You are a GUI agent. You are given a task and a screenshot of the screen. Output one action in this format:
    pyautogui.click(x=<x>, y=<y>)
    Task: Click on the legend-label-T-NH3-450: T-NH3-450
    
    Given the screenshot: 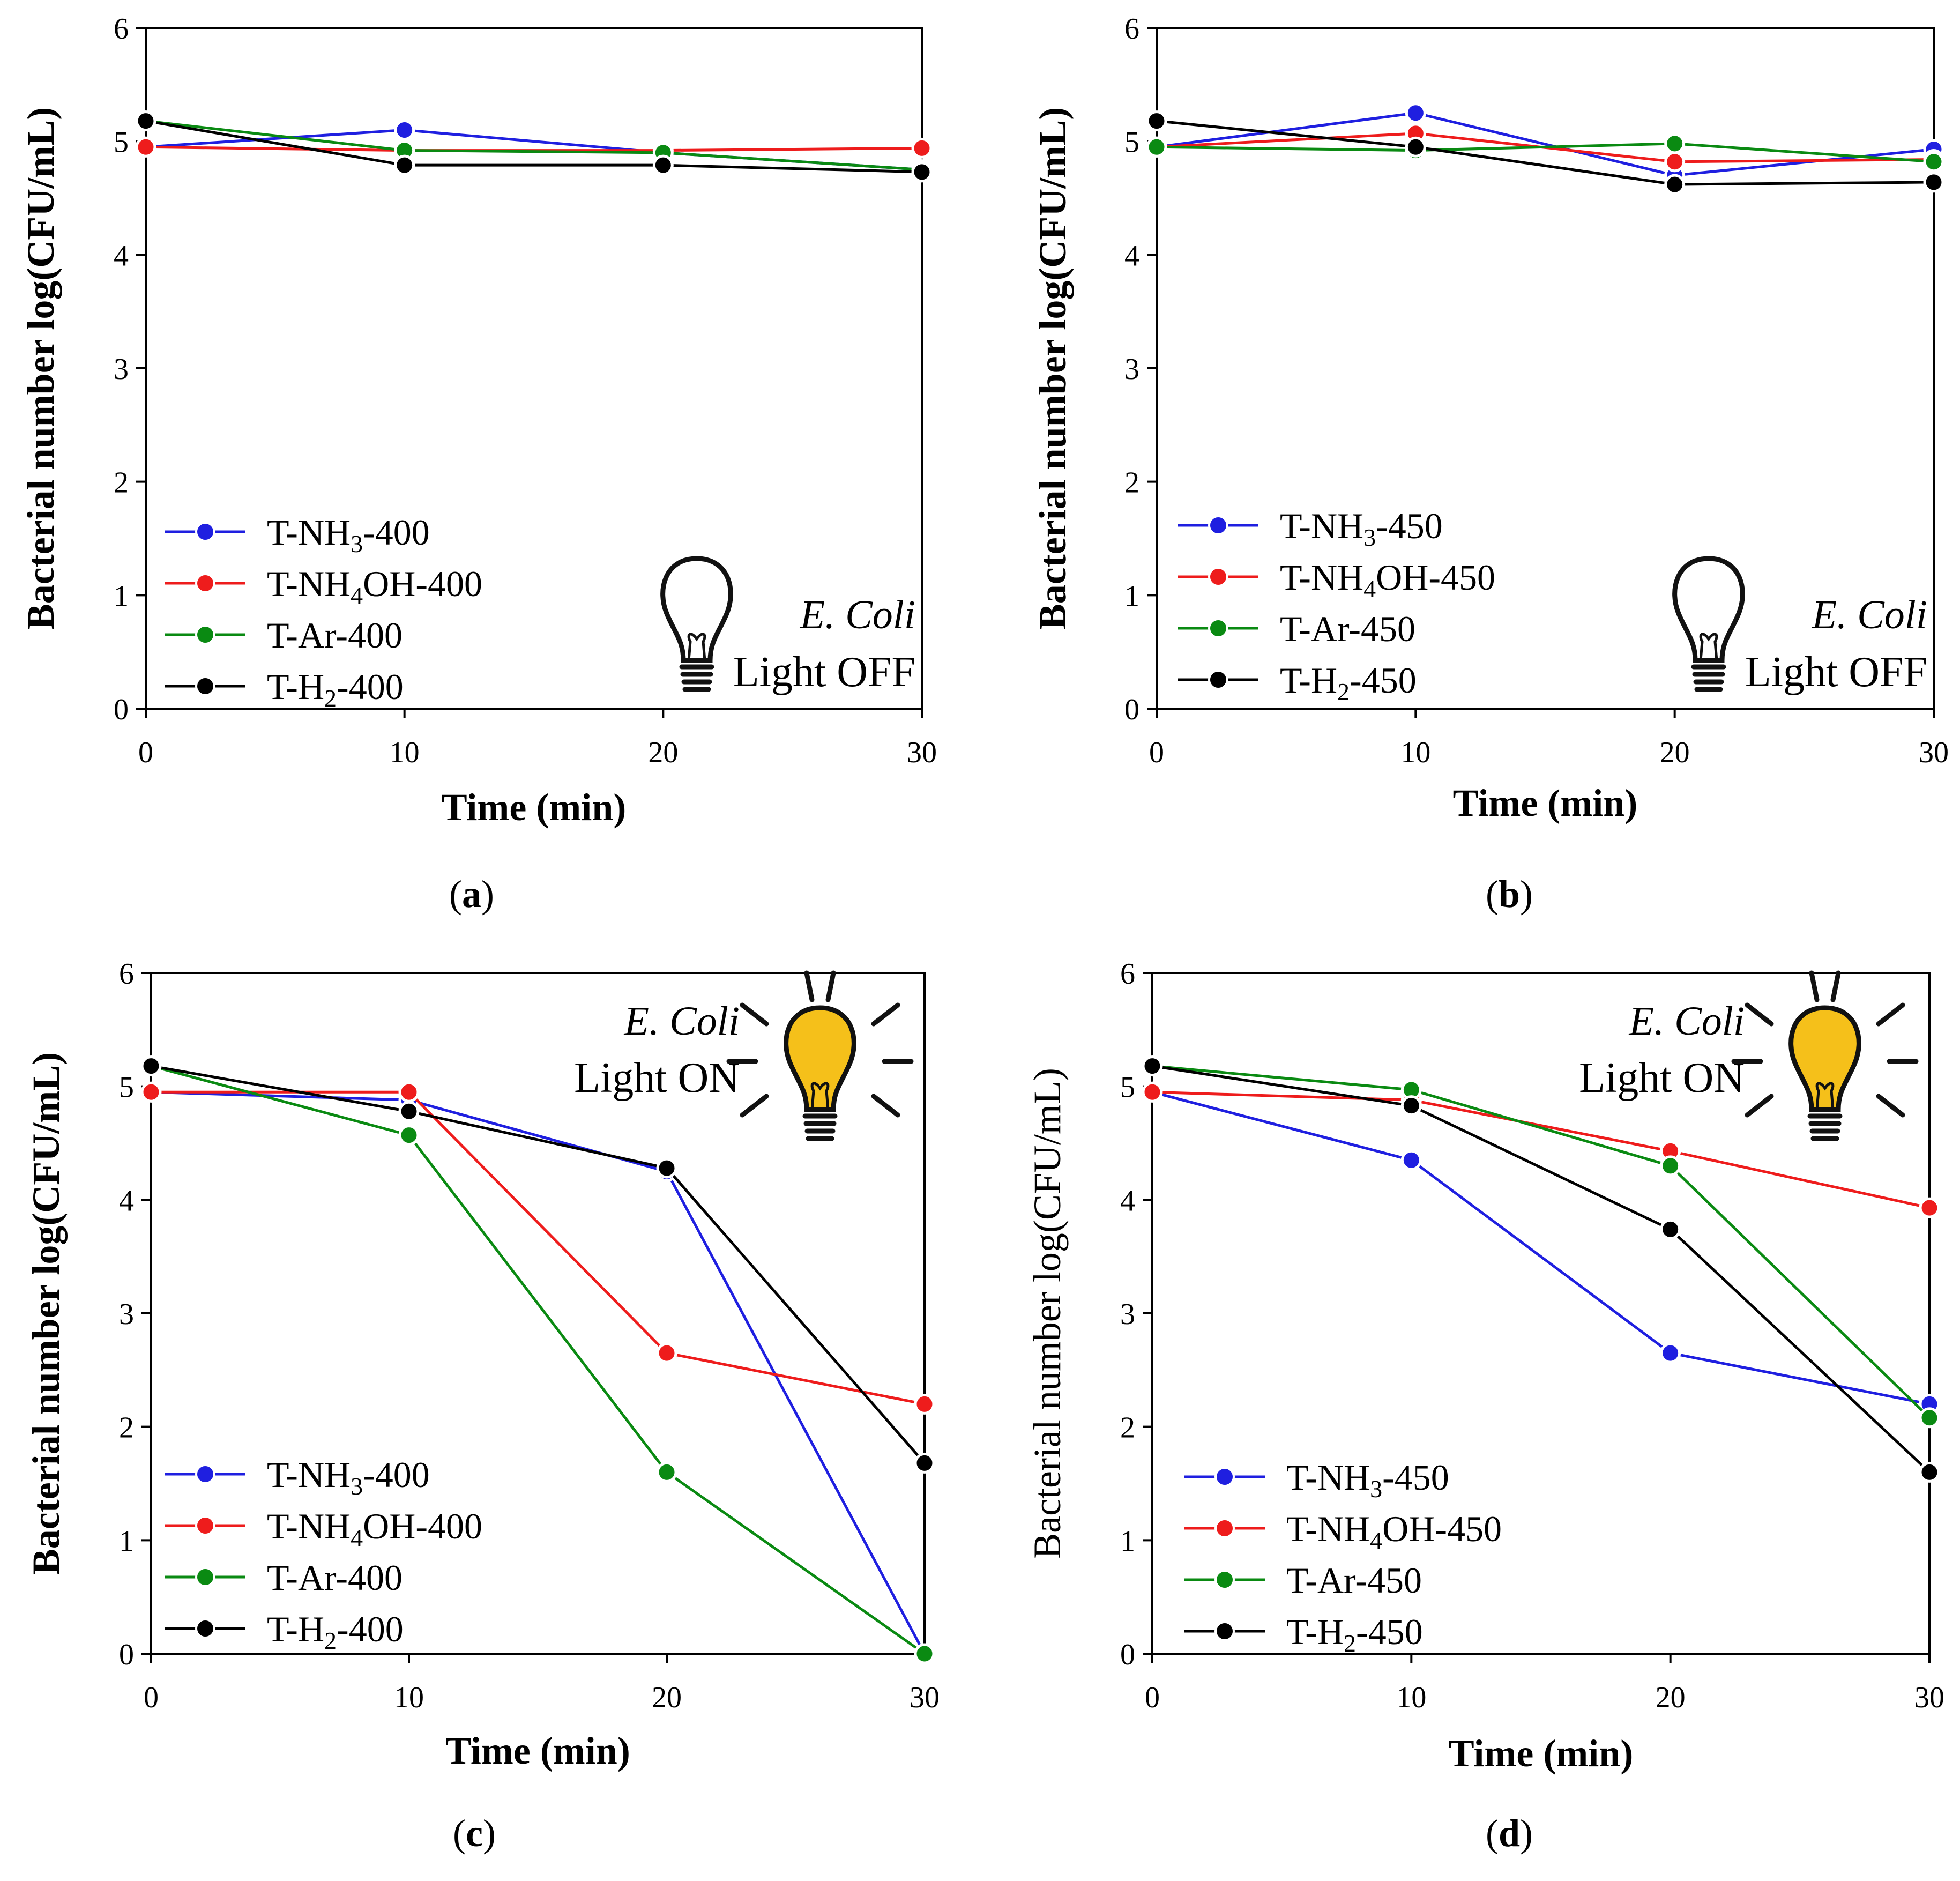 What is the action you would take?
    pyautogui.click(x=1367, y=1480)
    